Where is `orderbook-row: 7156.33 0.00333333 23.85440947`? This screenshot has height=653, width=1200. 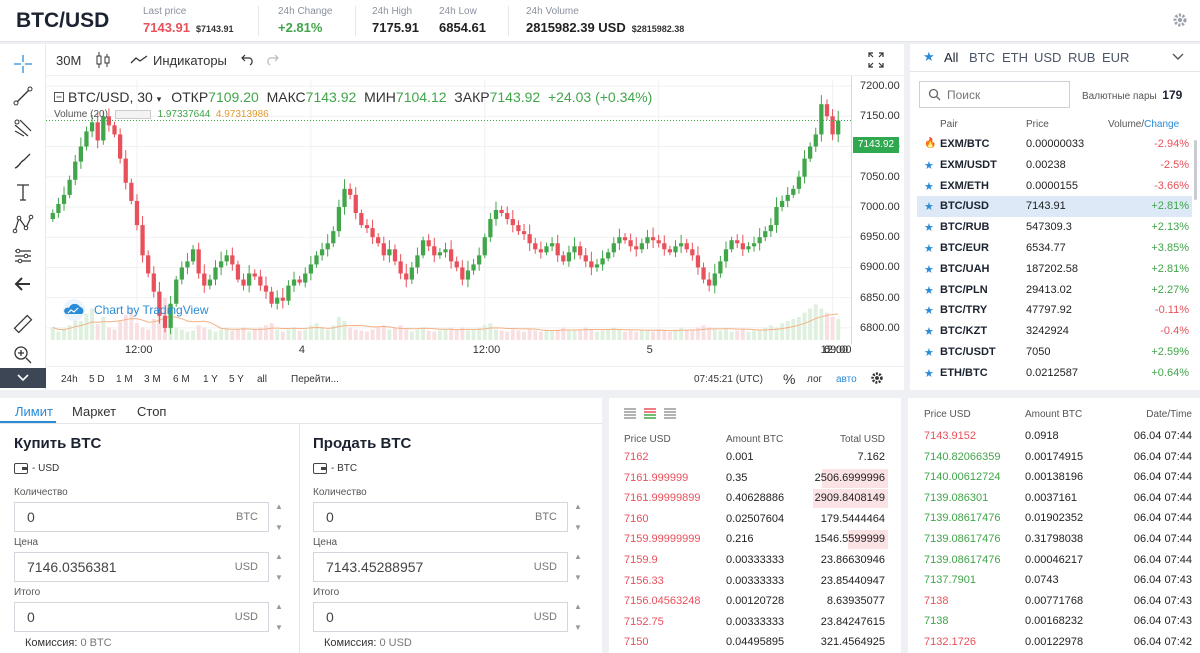
orderbook-row: 7156.33 0.00333333 23.85440947 is located at coordinates (755, 581).